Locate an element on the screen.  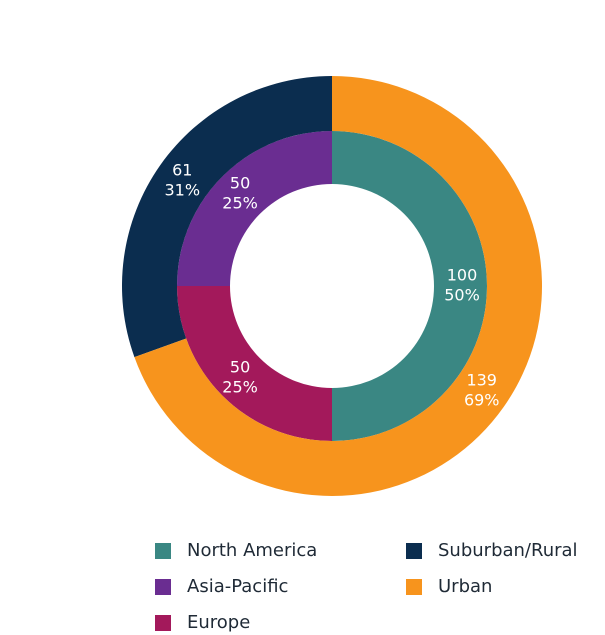
legend-label: Suburban/Rural is located at coordinates (508, 550).